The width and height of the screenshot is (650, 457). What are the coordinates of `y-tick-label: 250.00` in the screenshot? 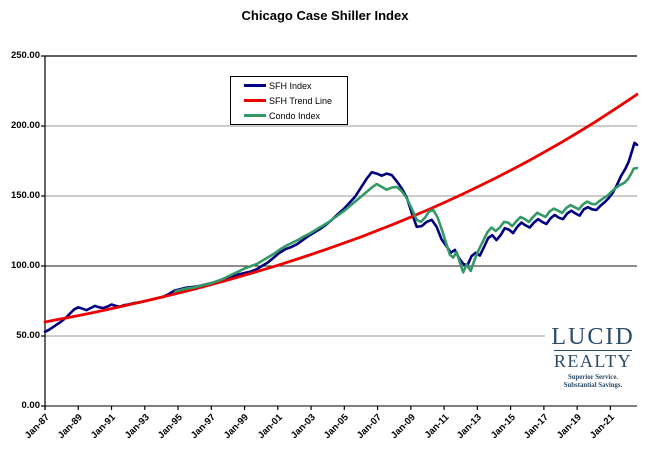 It's located at (25, 55).